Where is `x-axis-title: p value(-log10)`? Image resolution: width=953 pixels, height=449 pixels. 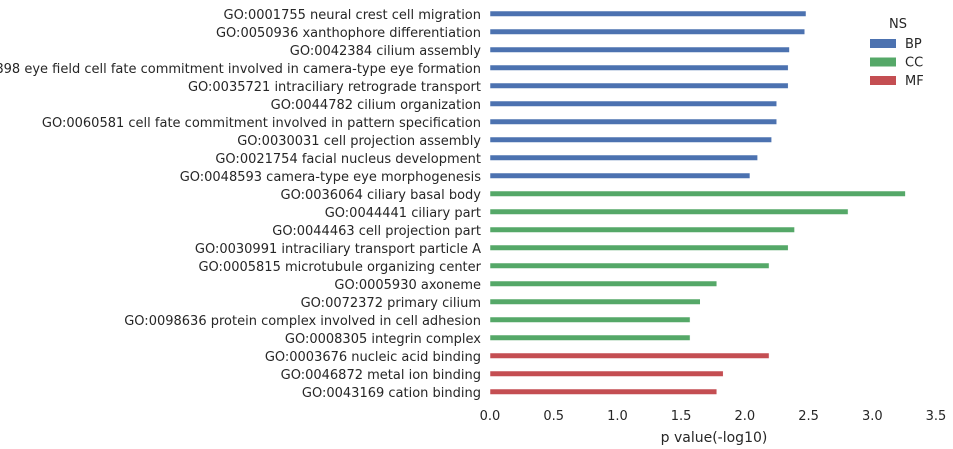
x-axis-title: p value(-log10) is located at coordinates (714, 438).